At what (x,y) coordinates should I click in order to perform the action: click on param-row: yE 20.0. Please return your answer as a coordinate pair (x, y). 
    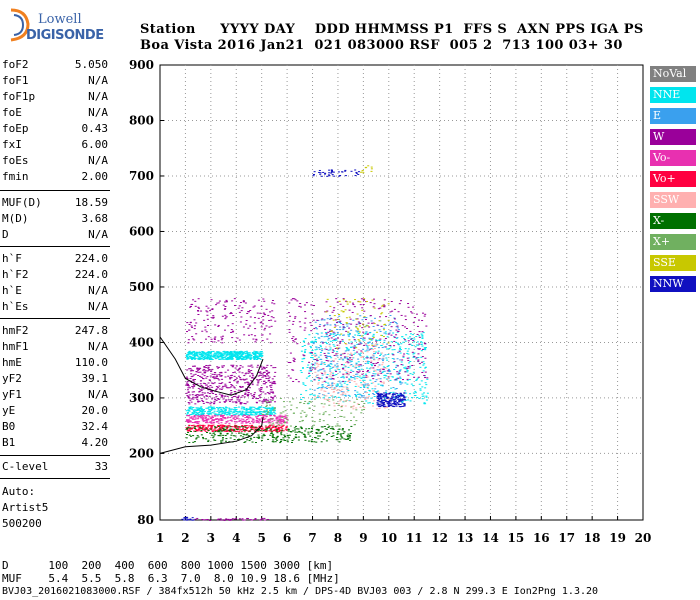
    Looking at the image, I should click on (55, 412).